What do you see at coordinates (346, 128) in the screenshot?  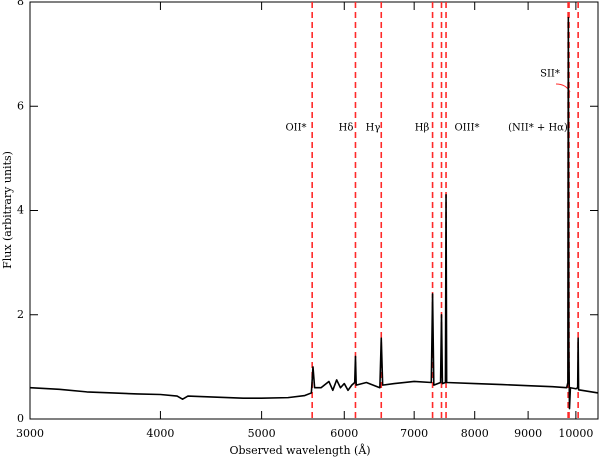 I see `line-label: Hδ` at bounding box center [346, 128].